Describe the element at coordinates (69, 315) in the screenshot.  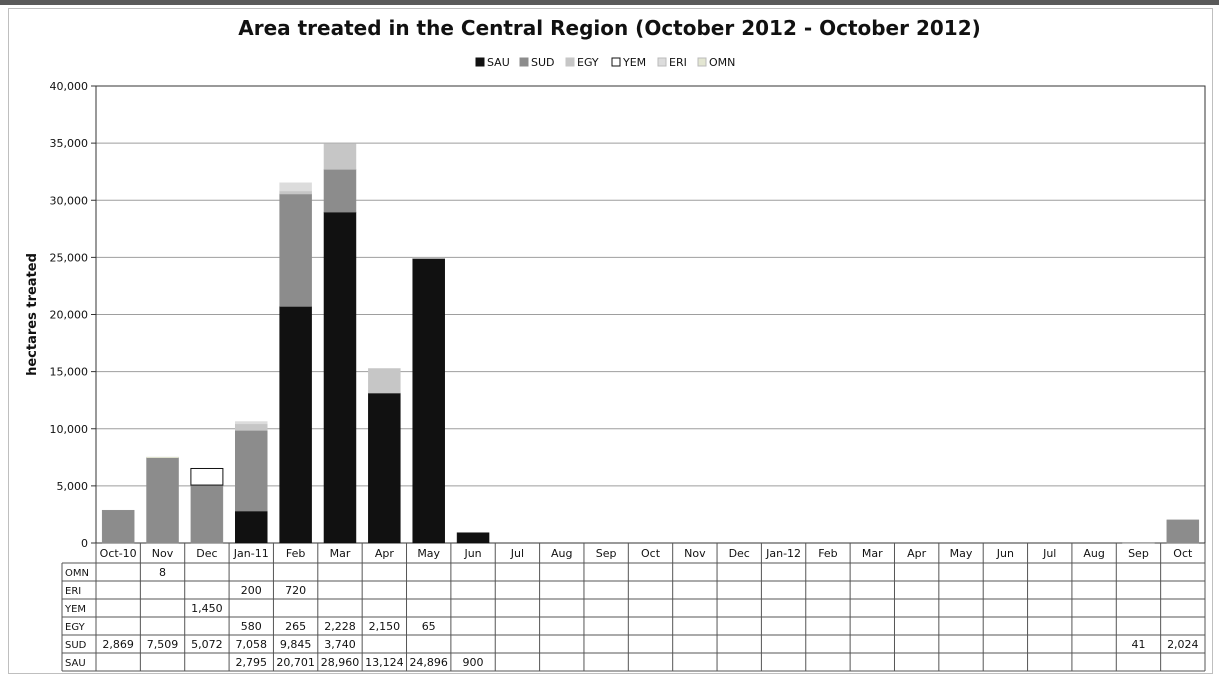
I see `y-tick-label: 20,000` at that location.